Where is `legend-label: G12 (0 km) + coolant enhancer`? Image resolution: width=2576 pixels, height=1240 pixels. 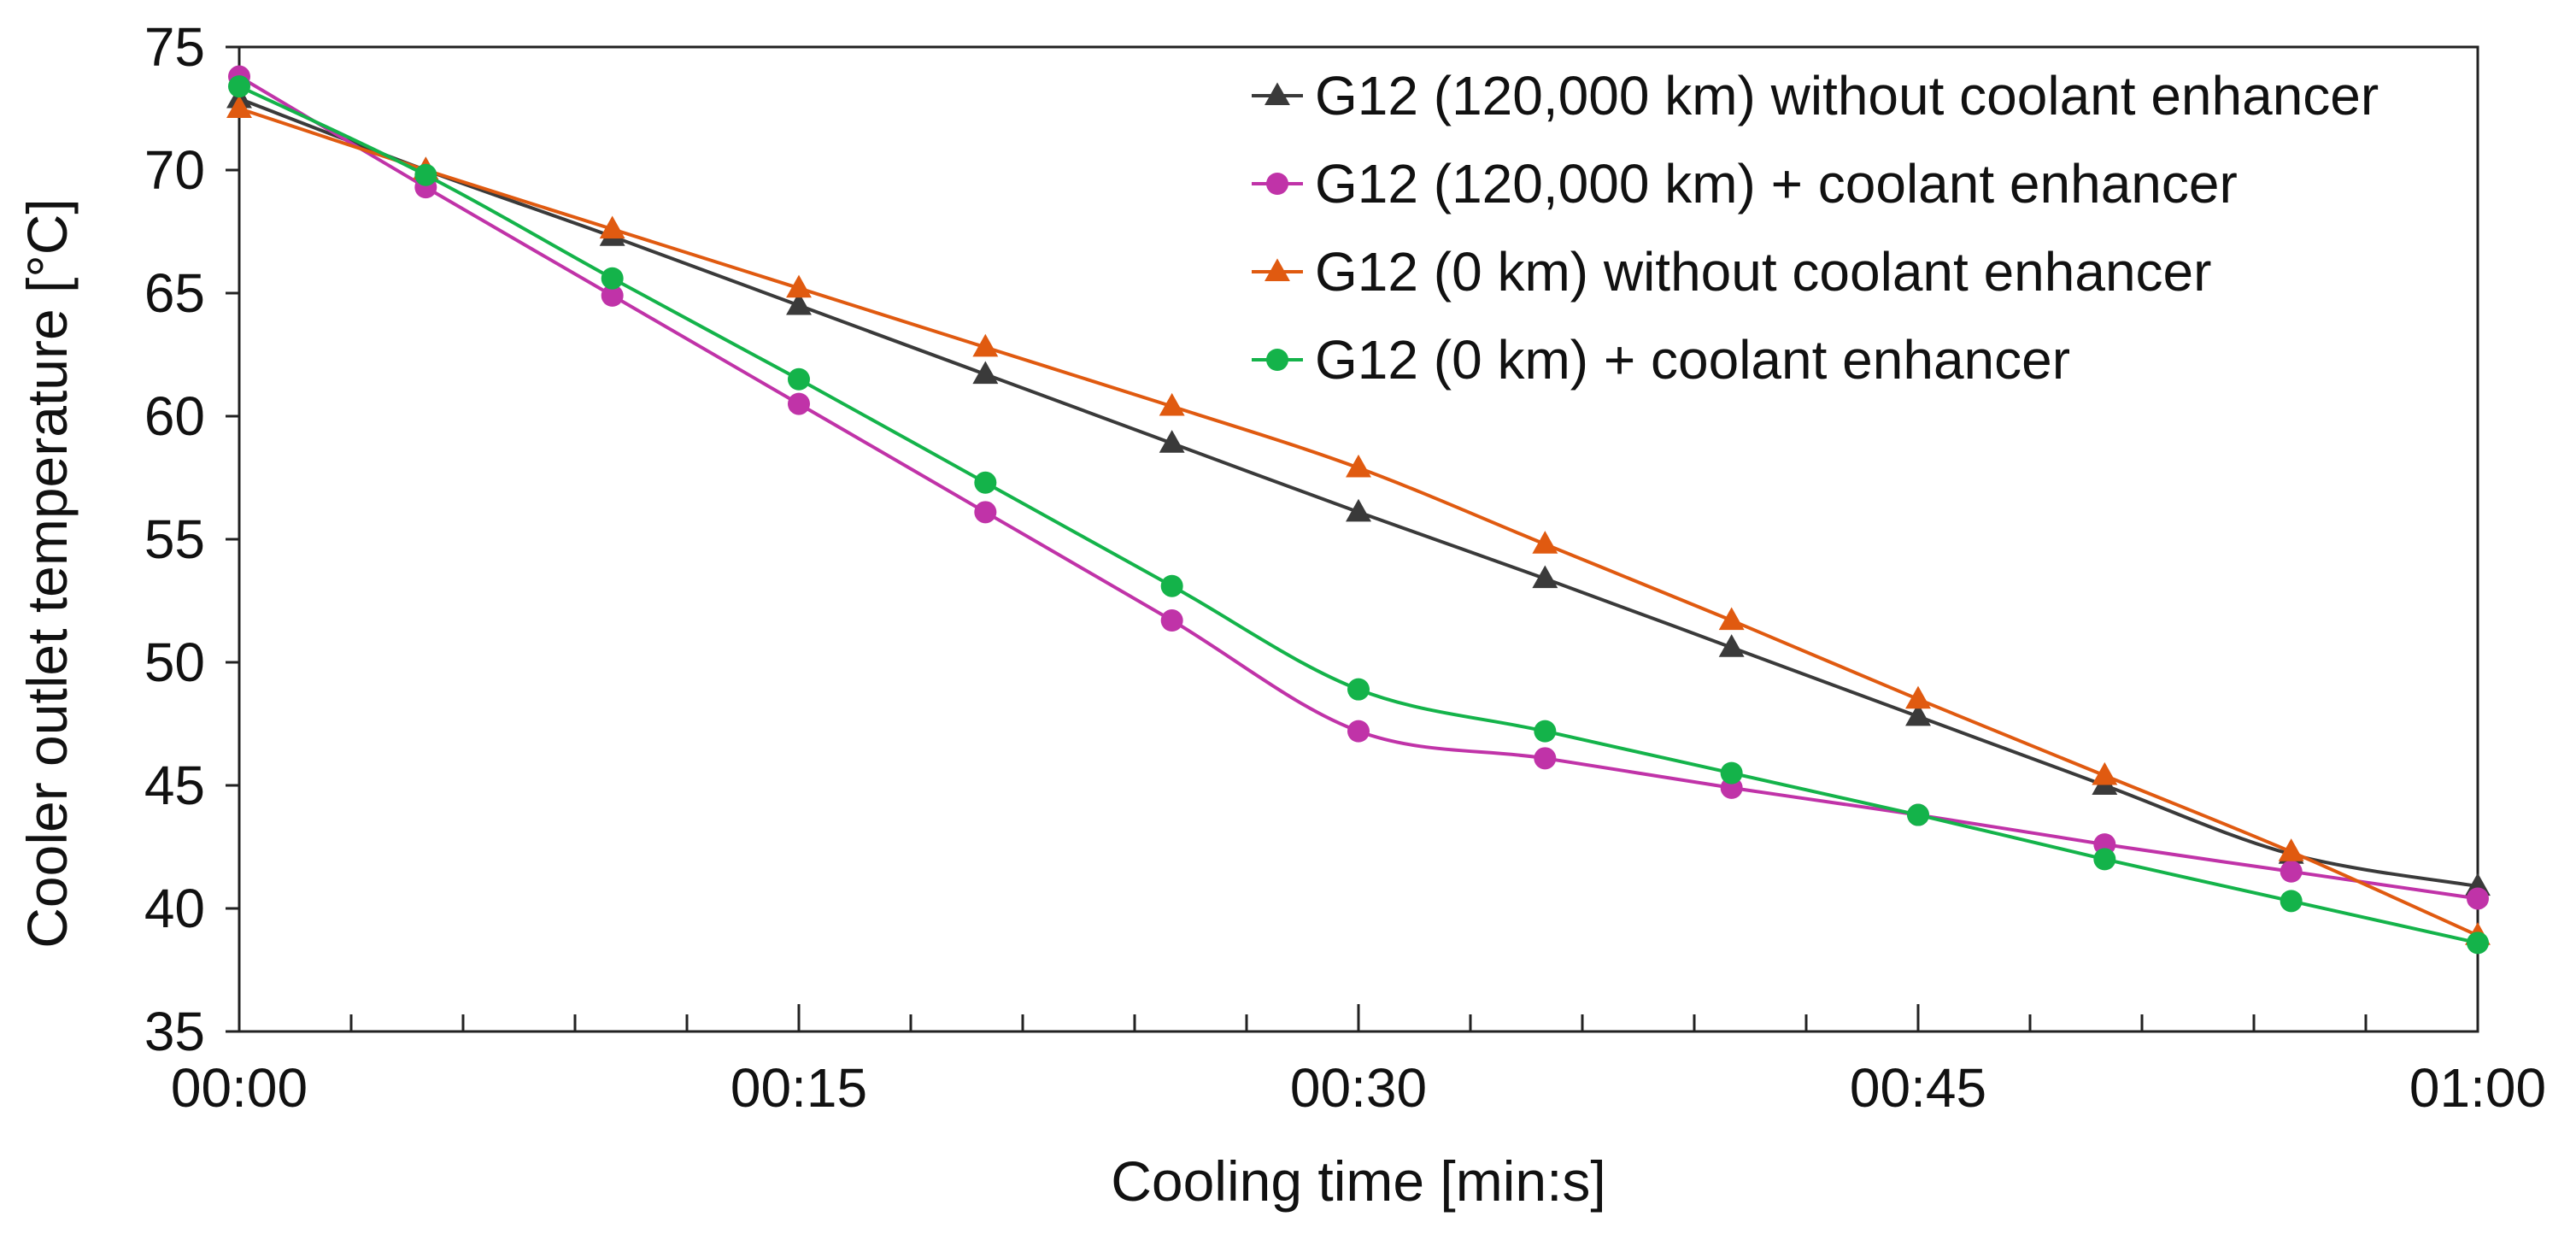
legend-label: G12 (0 km) + coolant enhancer is located at coordinates (1692, 360).